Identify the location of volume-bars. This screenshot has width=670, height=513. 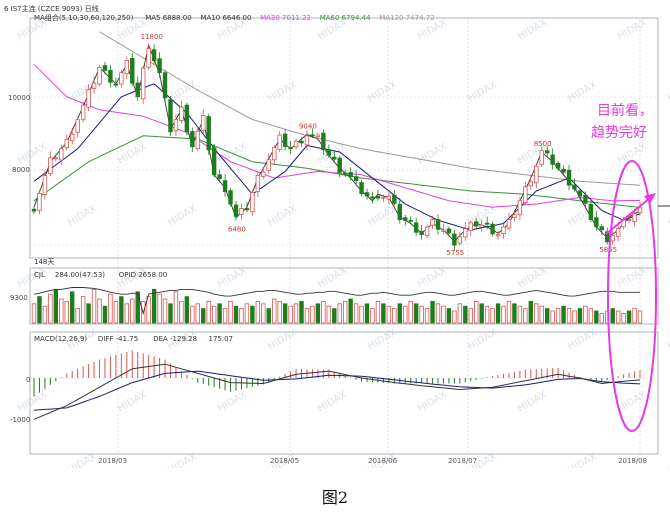
(337, 305).